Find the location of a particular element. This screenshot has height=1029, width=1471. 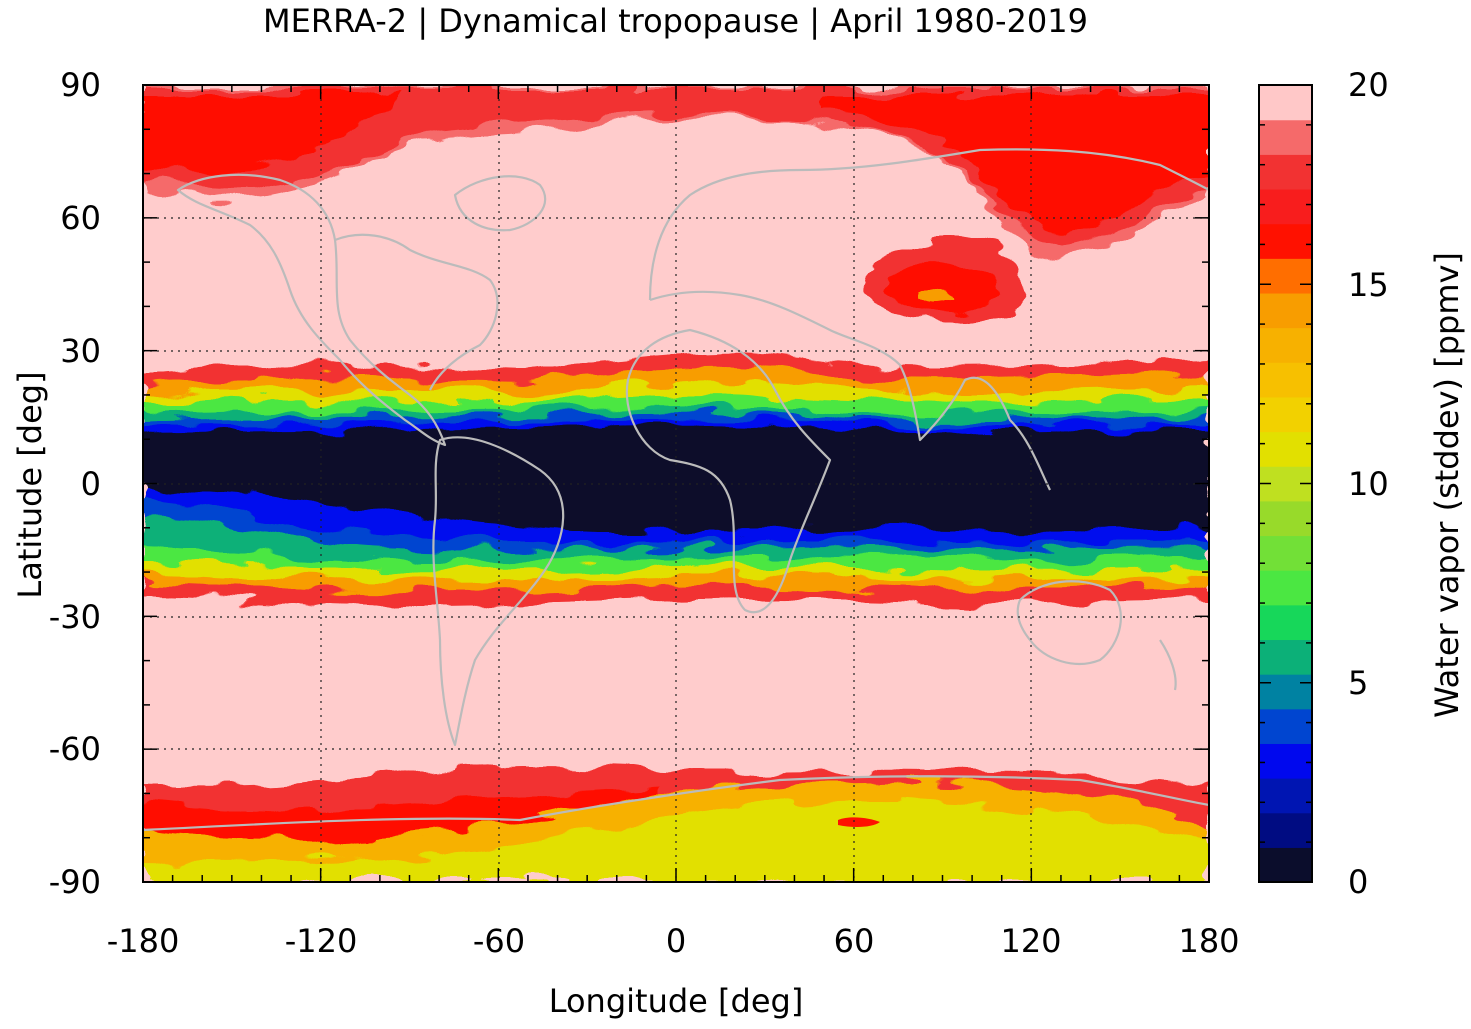

y-tick-label: 0 is located at coordinates (90, 484).